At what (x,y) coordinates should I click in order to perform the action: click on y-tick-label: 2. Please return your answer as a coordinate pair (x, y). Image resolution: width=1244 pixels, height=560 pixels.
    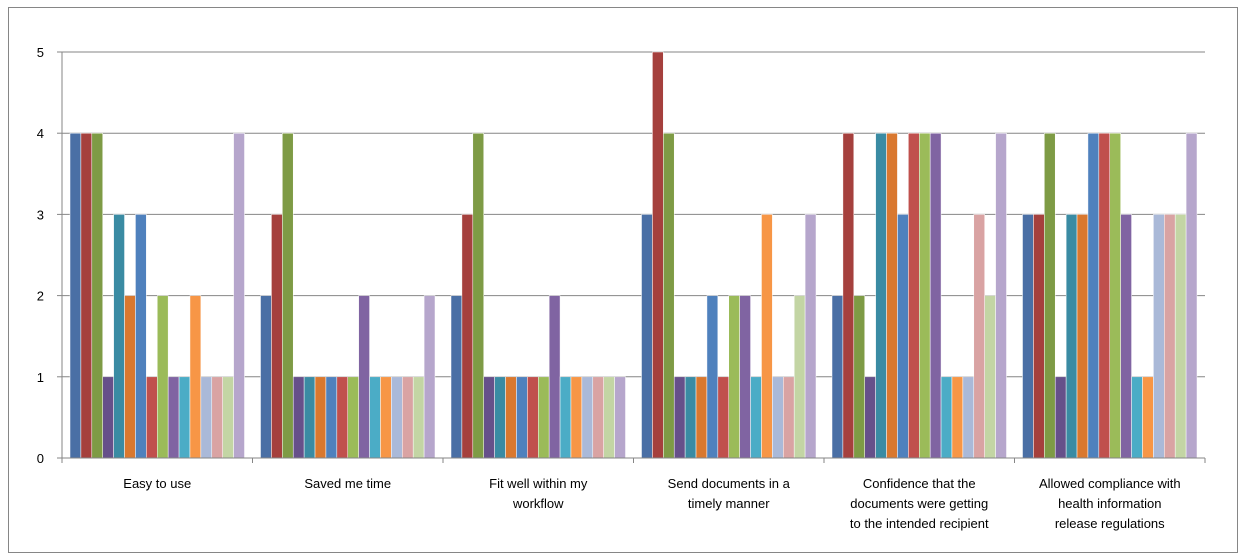
    Looking at the image, I should click on (40, 296).